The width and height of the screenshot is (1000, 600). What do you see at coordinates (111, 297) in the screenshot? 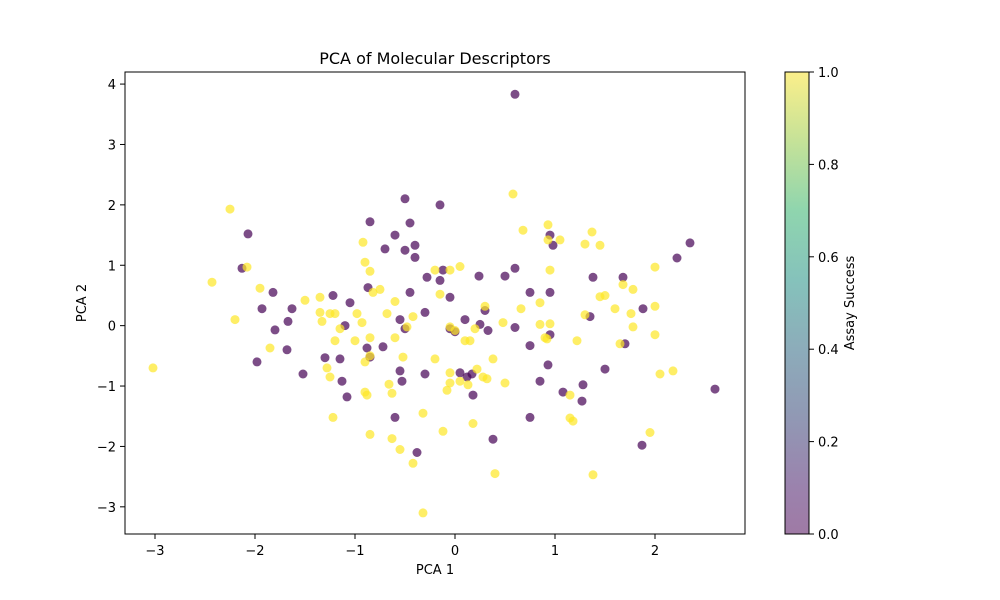
I see `y-axis-ticks: −3 −2 −1 0 1 2 3 4` at bounding box center [111, 297].